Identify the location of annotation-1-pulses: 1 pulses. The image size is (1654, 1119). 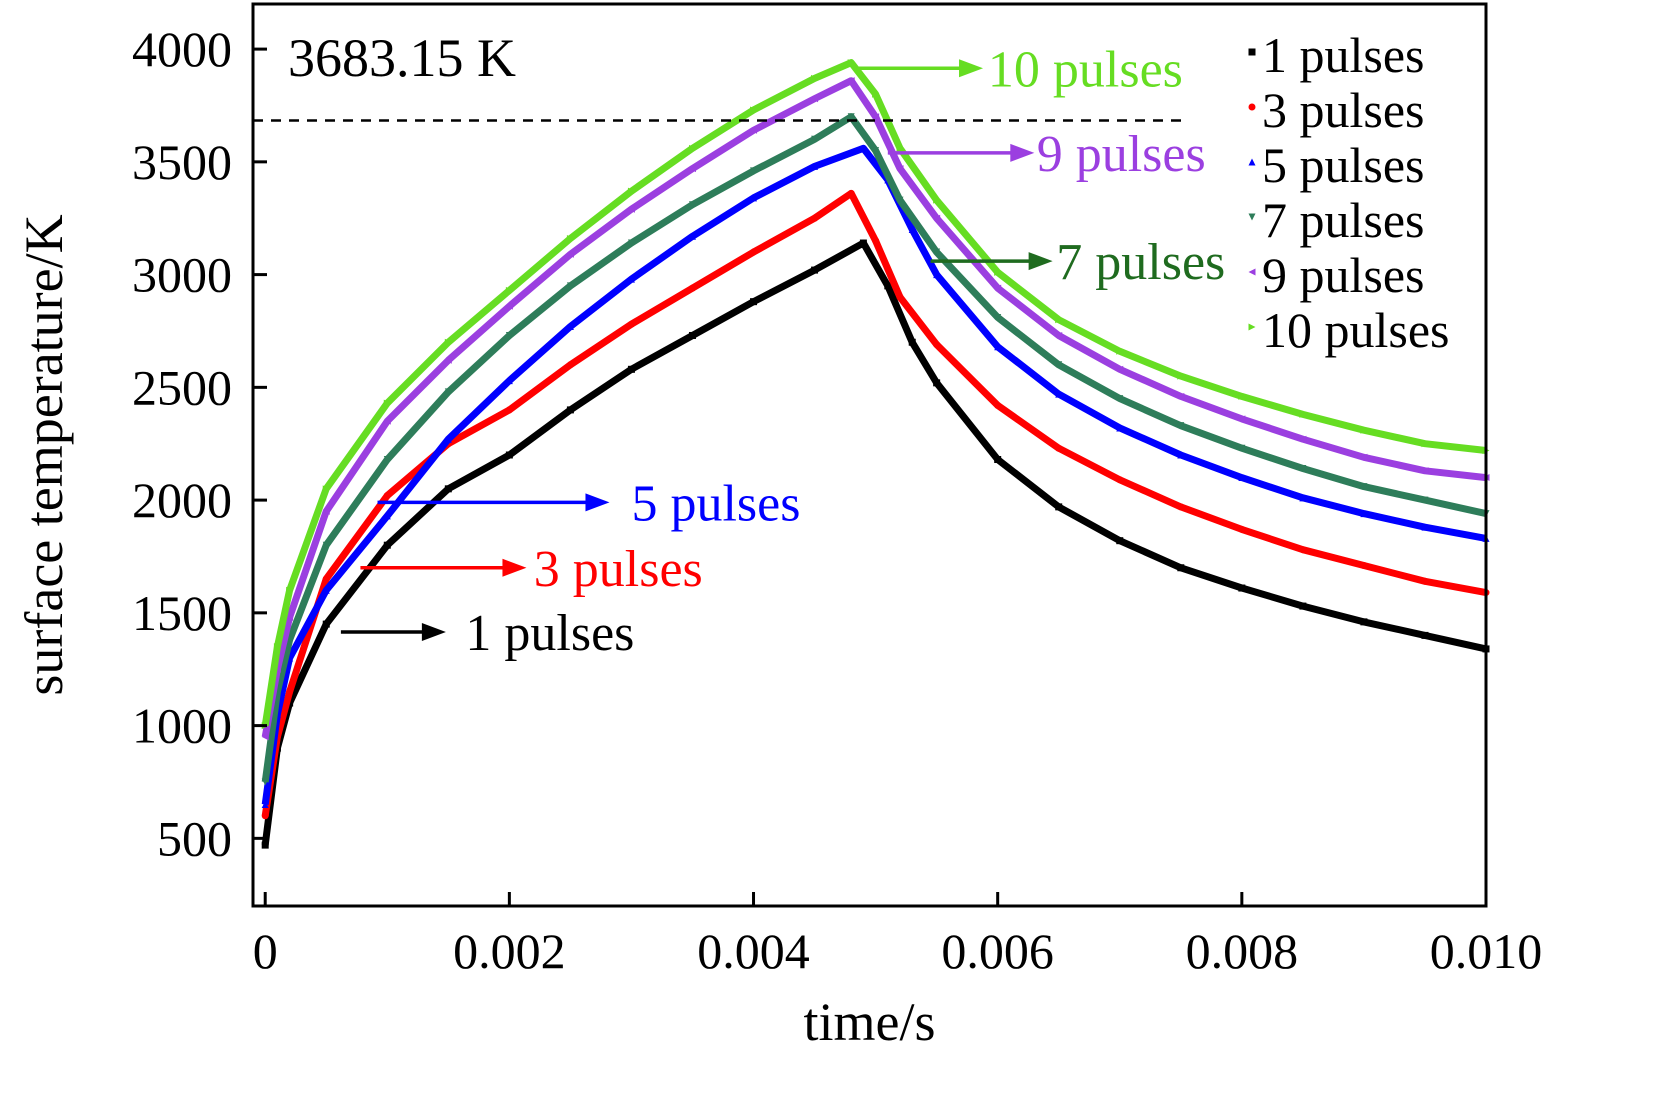
(487, 633).